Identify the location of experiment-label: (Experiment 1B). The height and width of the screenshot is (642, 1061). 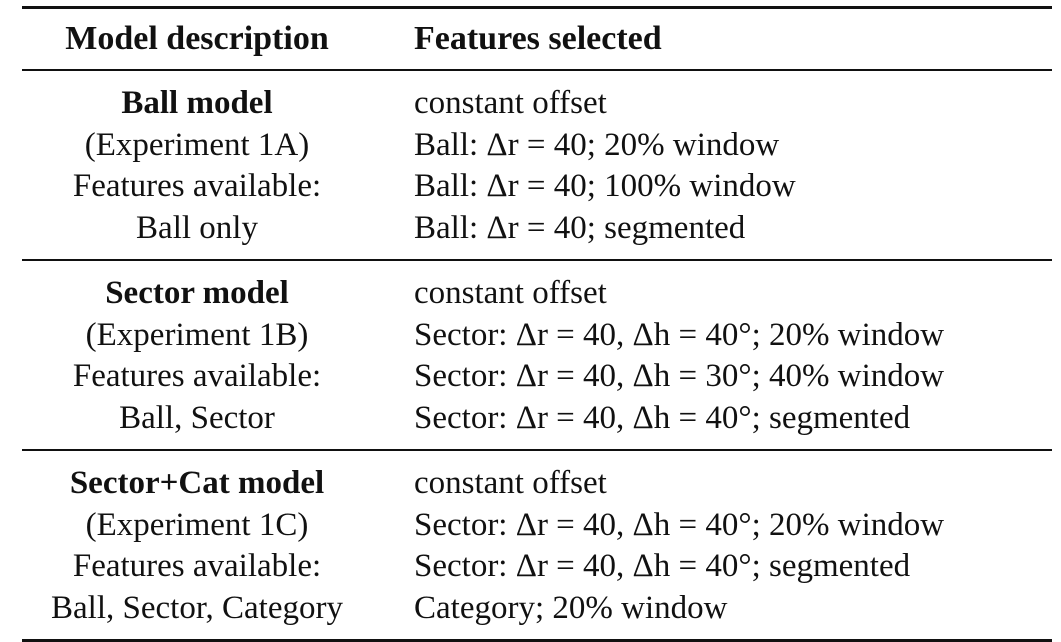
(197, 334).